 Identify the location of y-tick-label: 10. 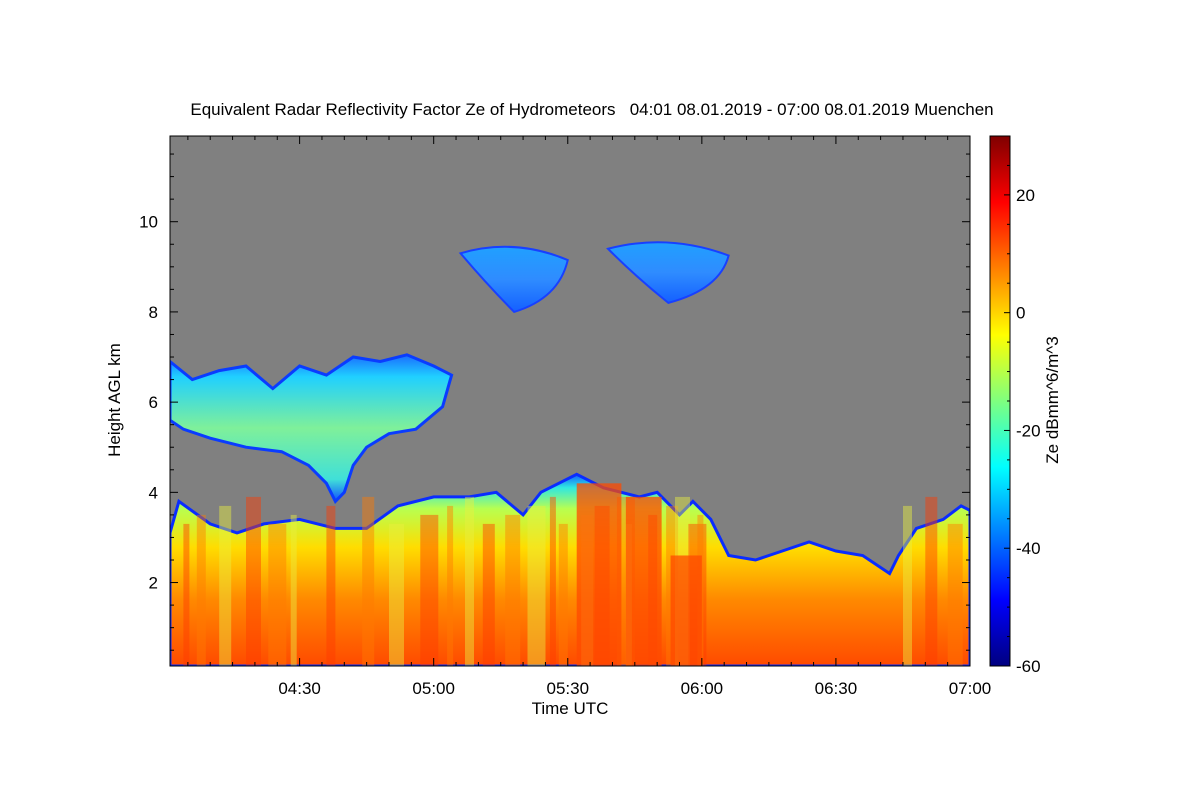
(148, 222).